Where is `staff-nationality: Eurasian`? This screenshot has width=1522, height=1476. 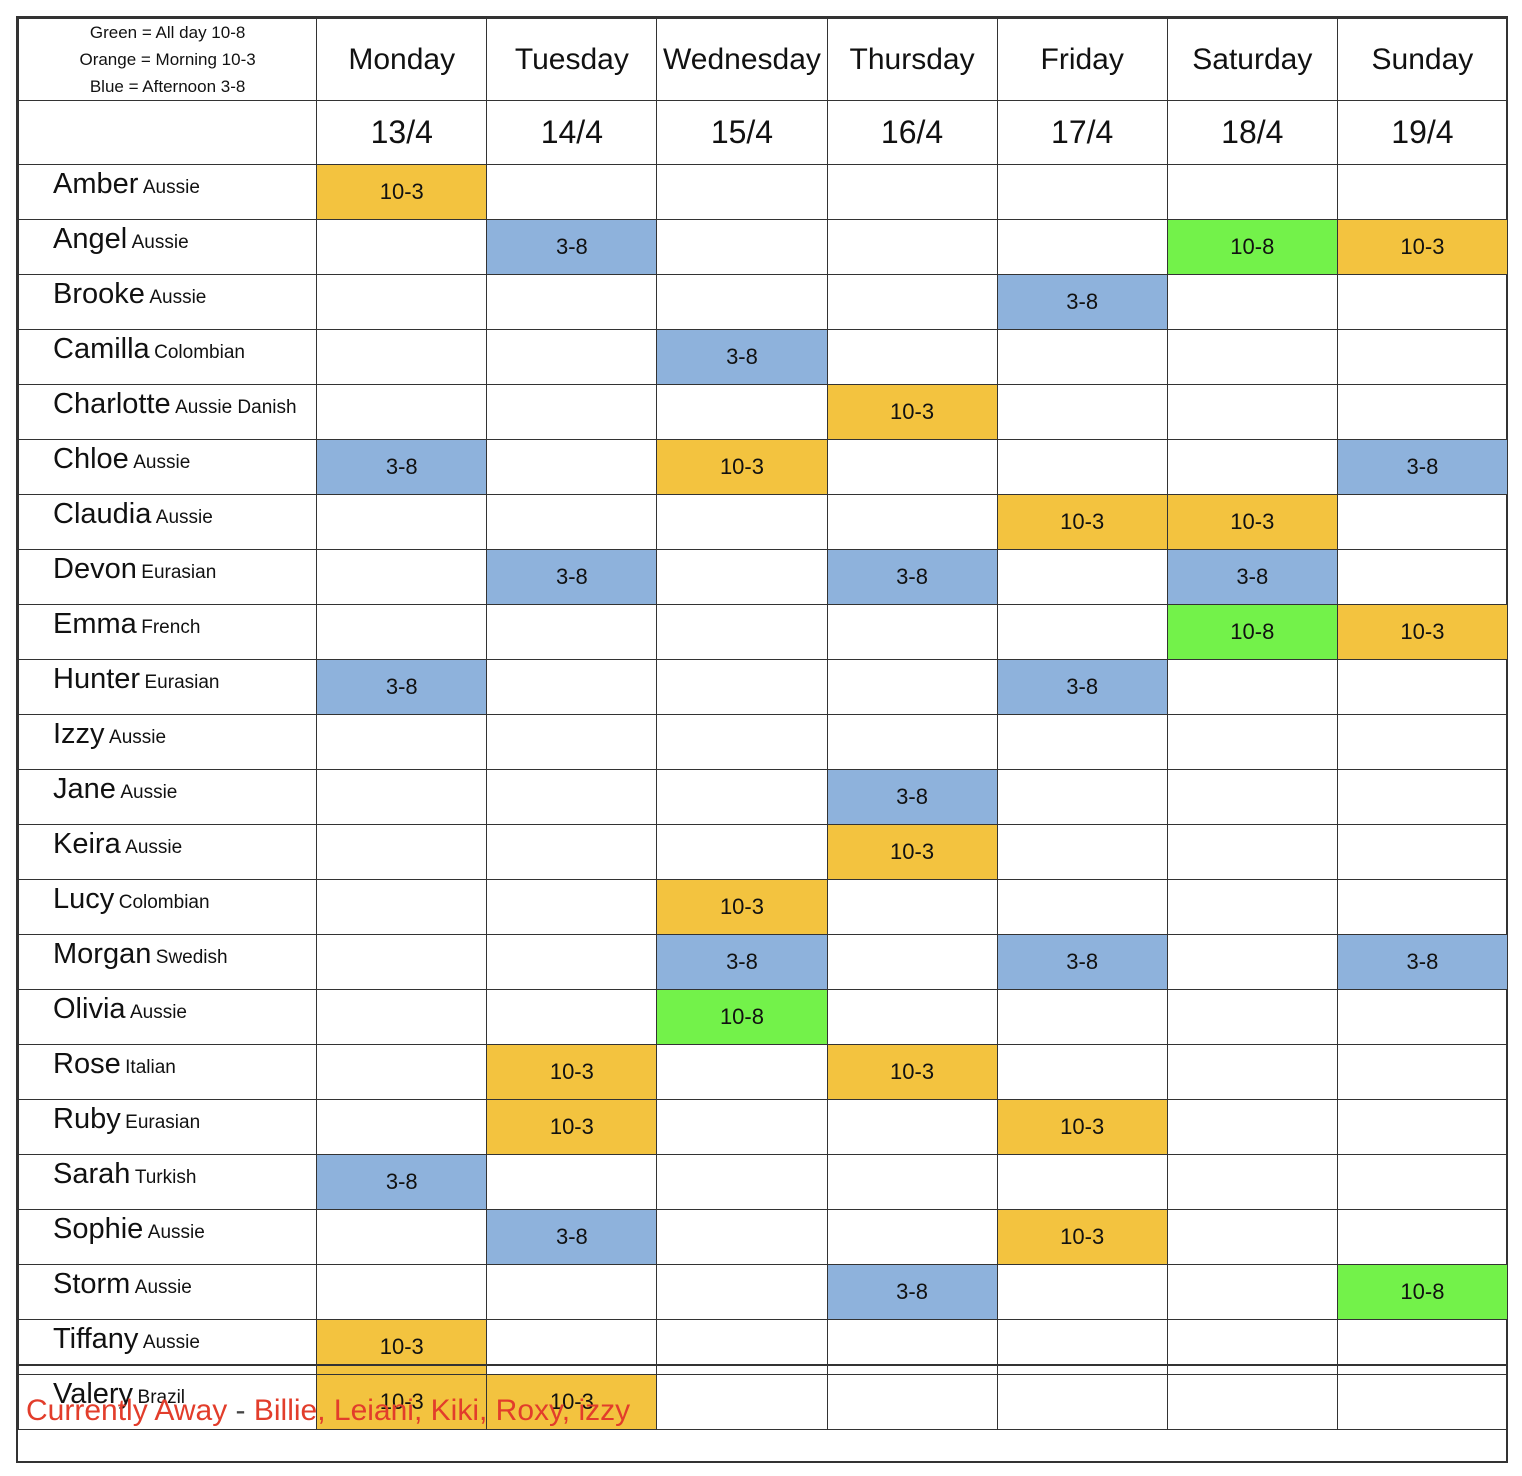
staff-nationality: Eurasian is located at coordinates (163, 1122).